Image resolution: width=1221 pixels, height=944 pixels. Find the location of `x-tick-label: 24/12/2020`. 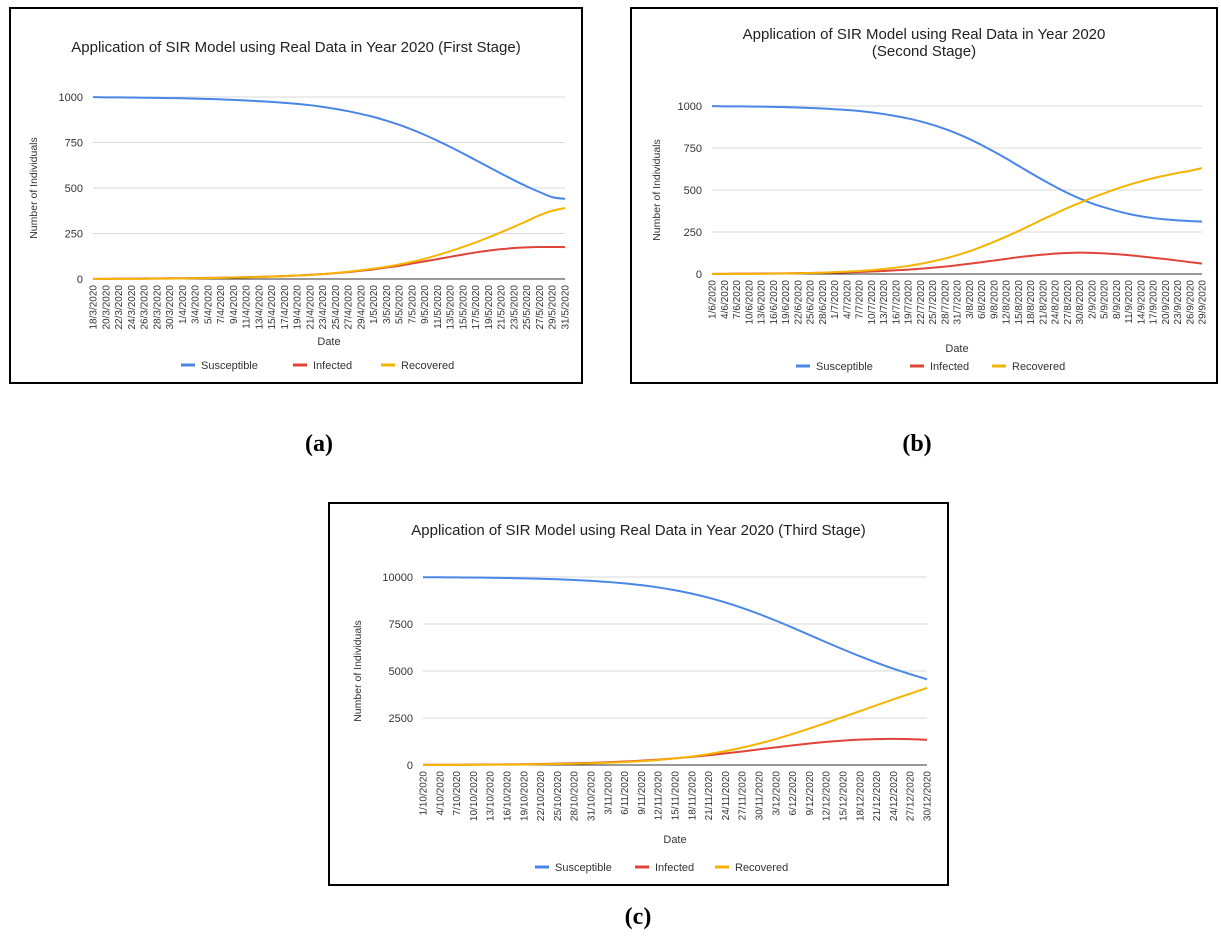

x-tick-label: 24/12/2020 is located at coordinates (894, 796).